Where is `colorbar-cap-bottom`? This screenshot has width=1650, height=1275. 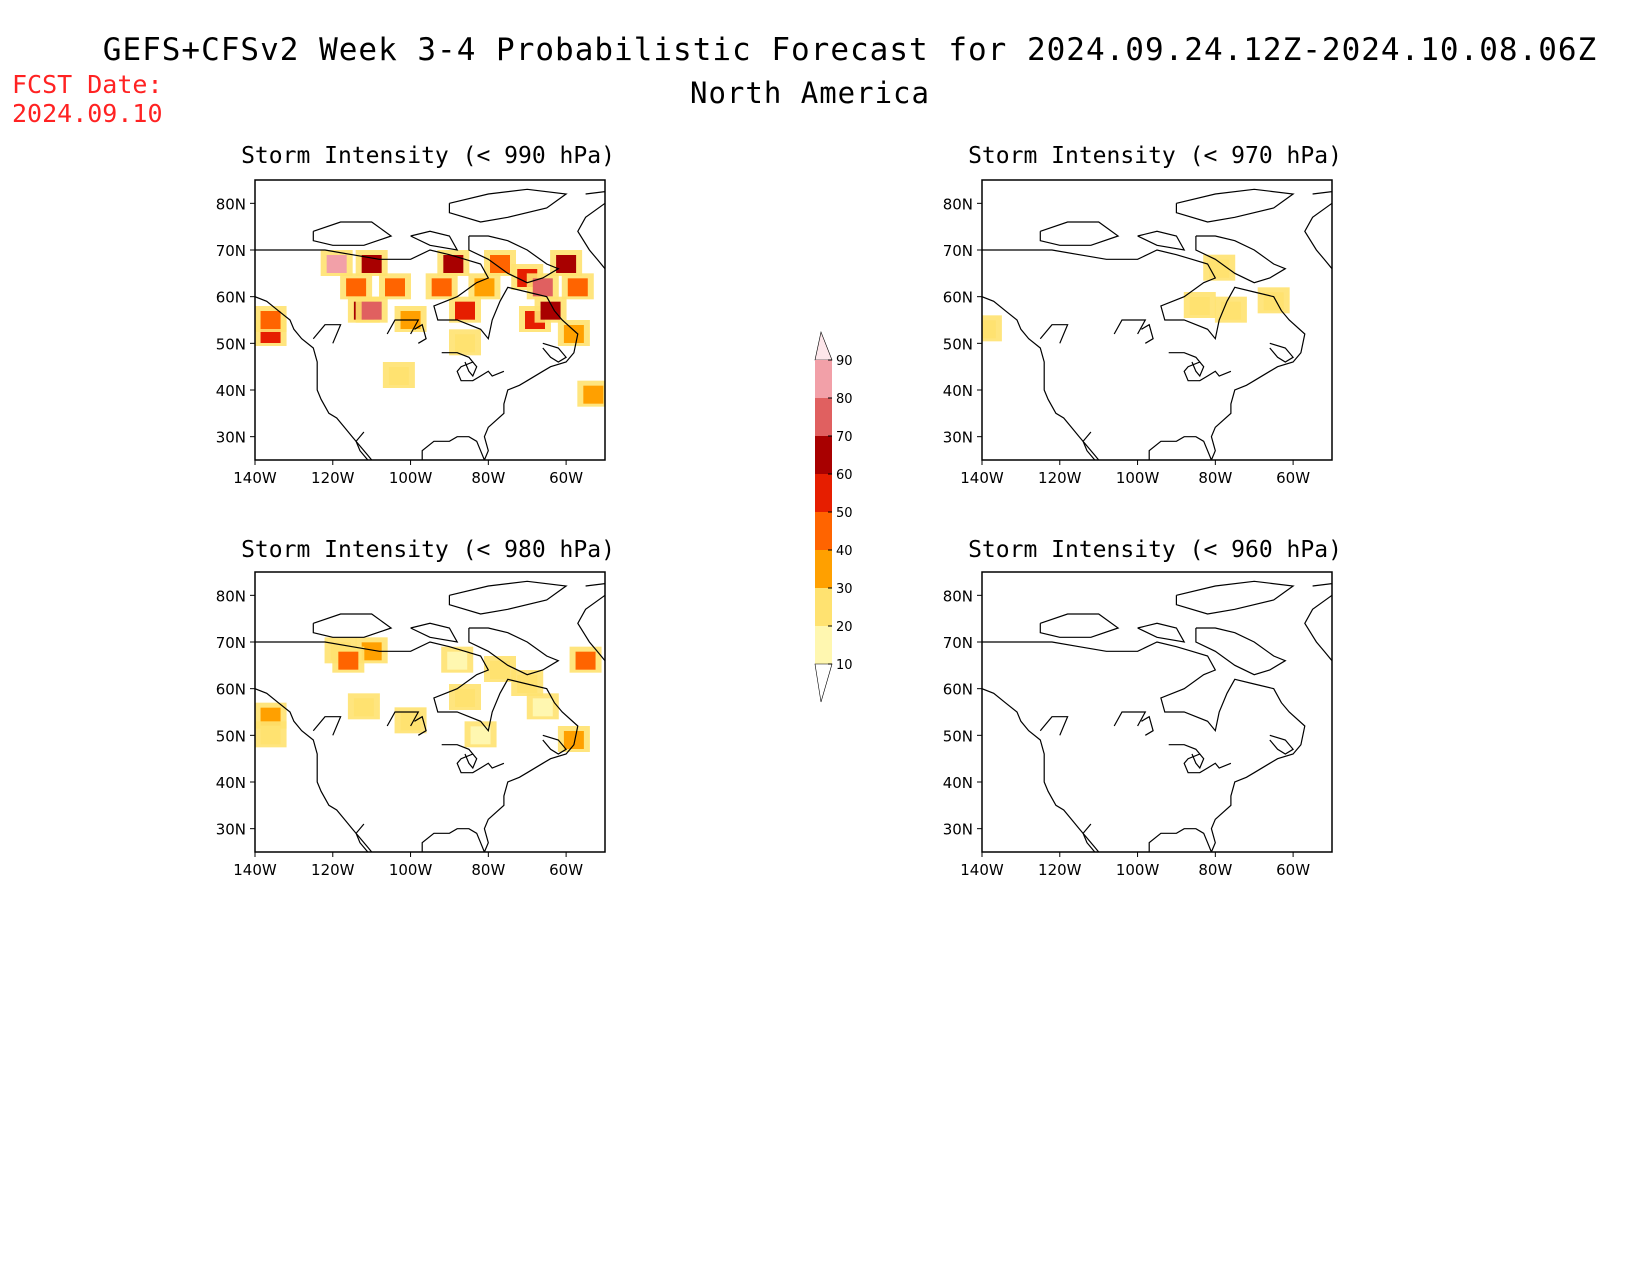 colorbar-cap-bottom is located at coordinates (823, 683).